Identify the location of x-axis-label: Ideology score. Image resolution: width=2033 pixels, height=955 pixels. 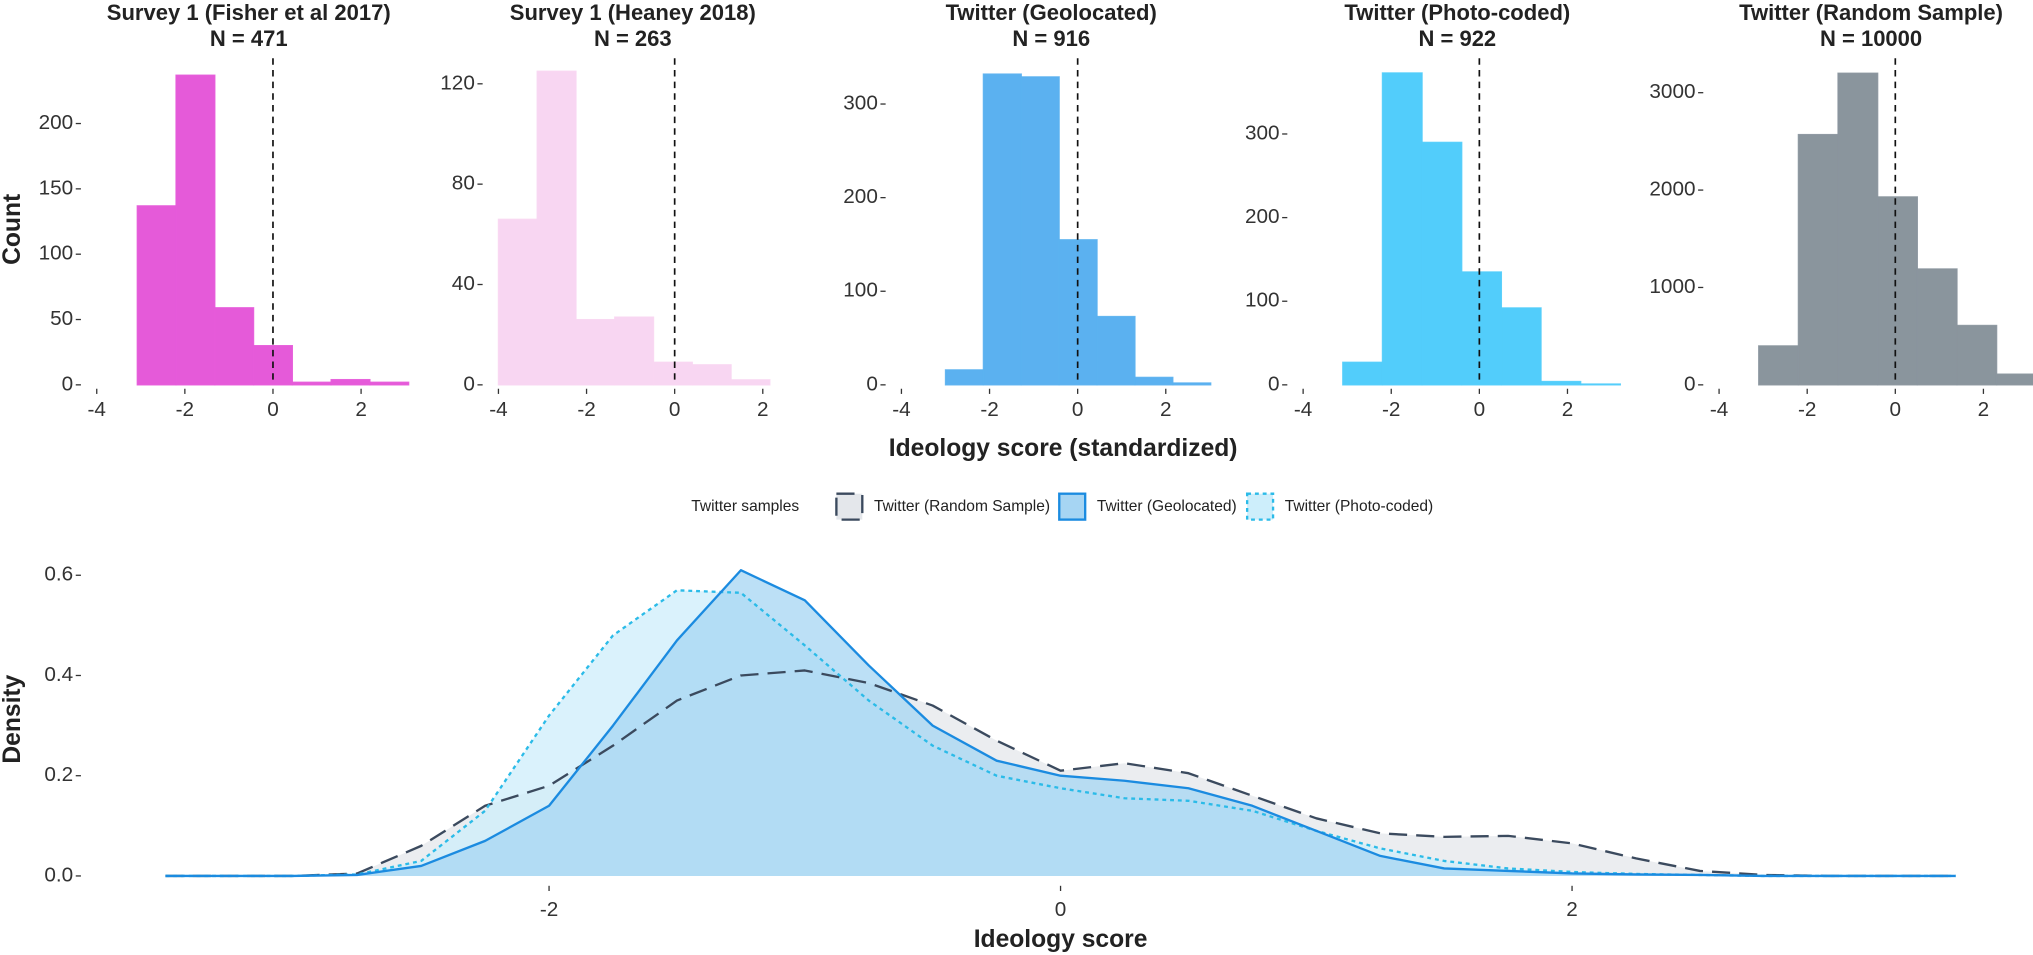
(1061, 939).